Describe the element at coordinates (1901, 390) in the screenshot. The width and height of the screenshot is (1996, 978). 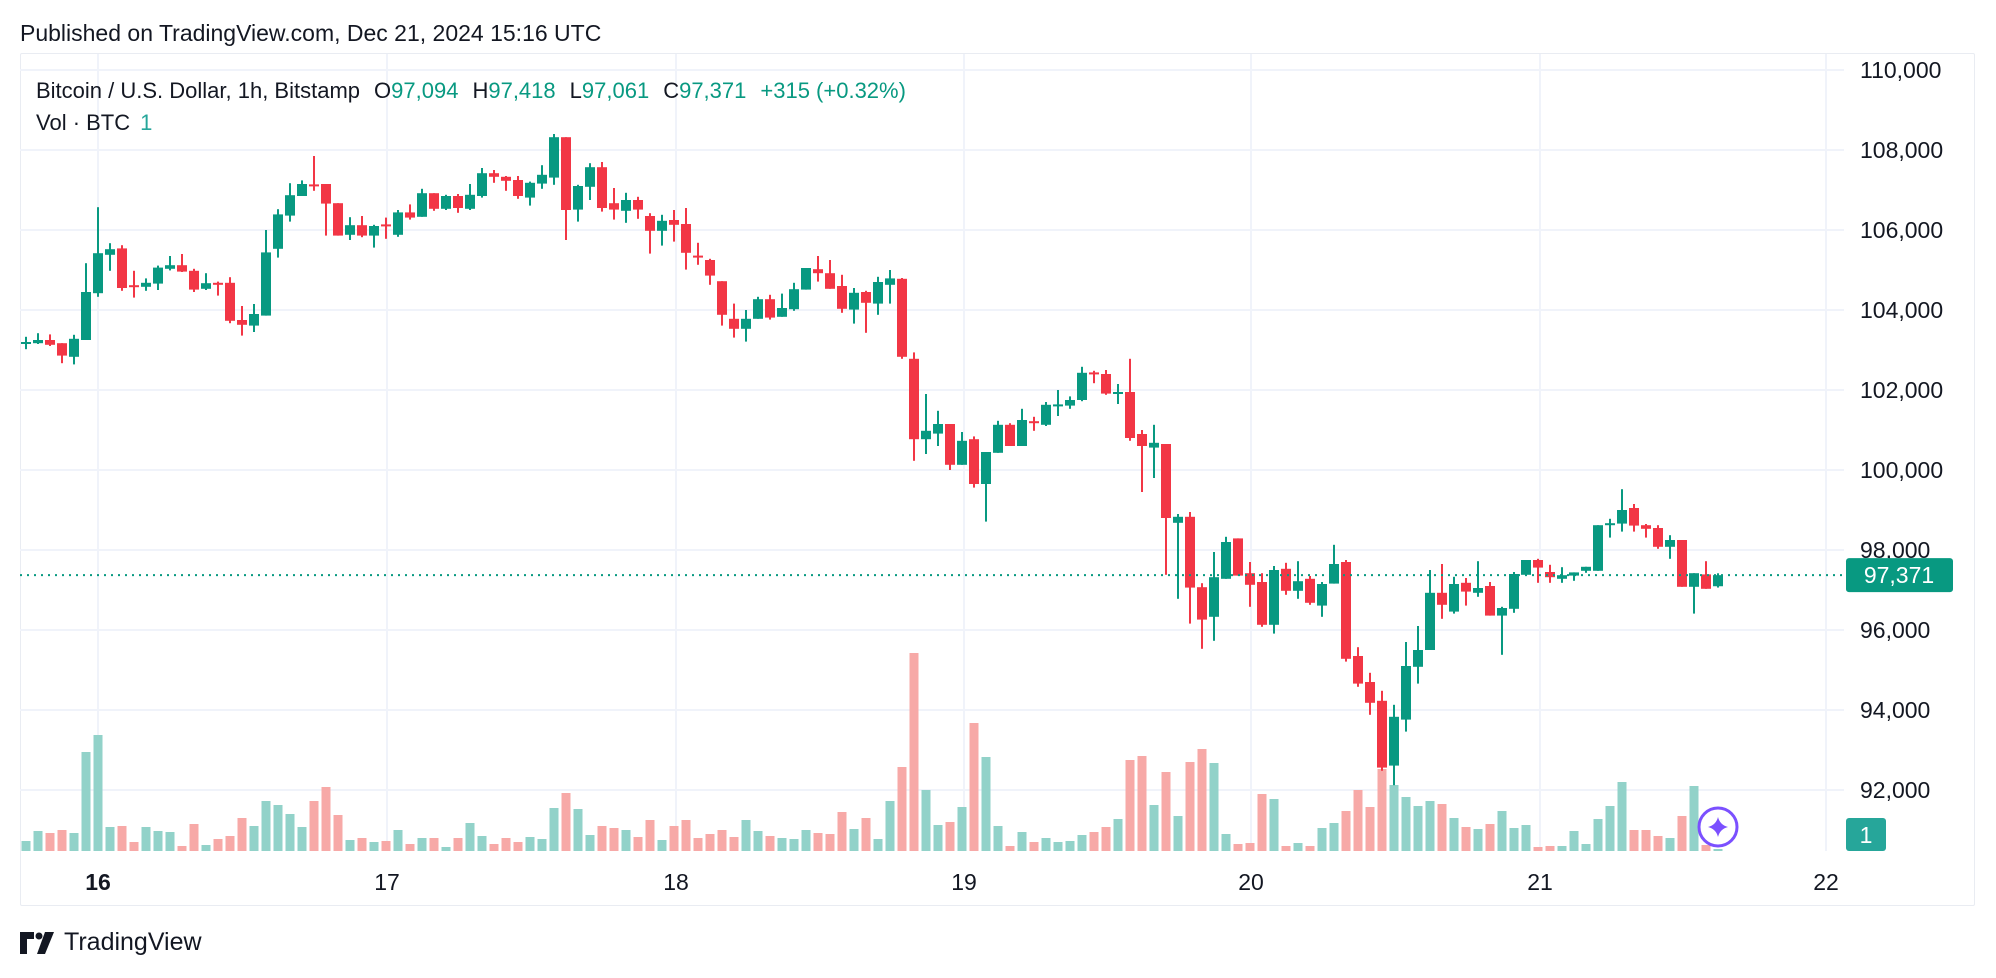
I see `y-tick-label: 102,000` at that location.